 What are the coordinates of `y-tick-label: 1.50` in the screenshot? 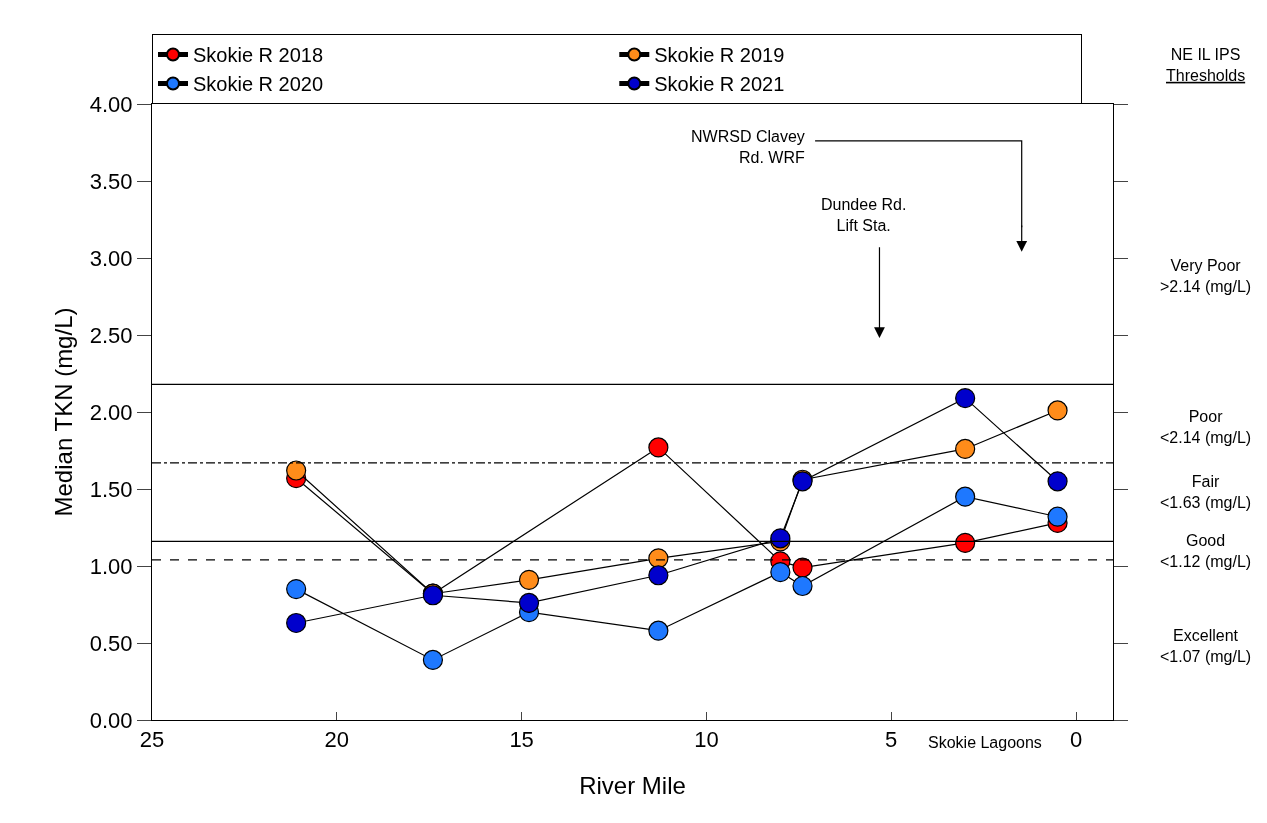 It's located at (111, 489).